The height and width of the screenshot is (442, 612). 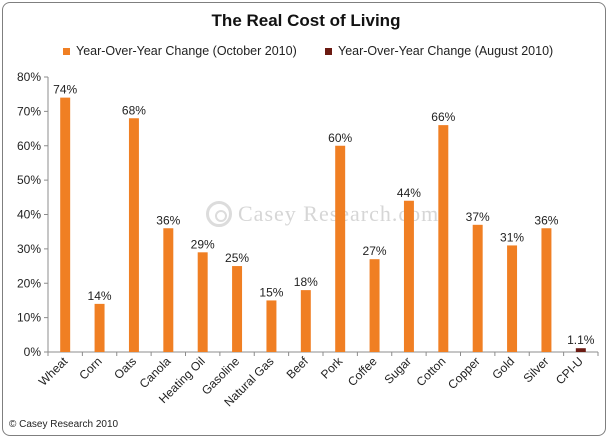 I want to click on bar-gold, so click(x=512, y=298).